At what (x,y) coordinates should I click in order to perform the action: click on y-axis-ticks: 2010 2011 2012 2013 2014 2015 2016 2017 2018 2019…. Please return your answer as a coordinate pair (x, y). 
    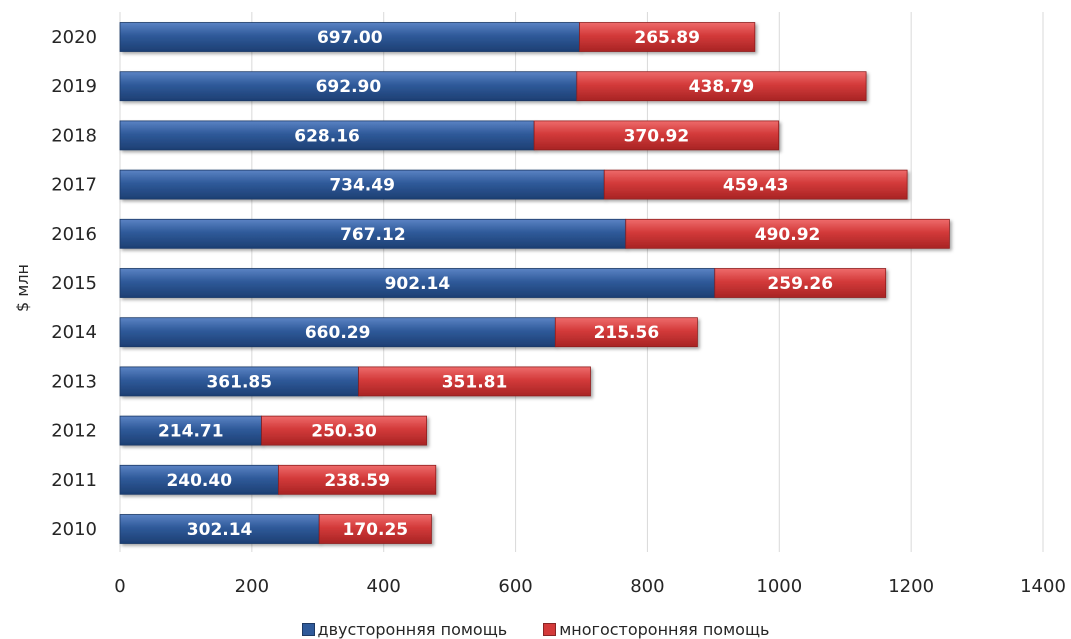
    Looking at the image, I should click on (74, 283).